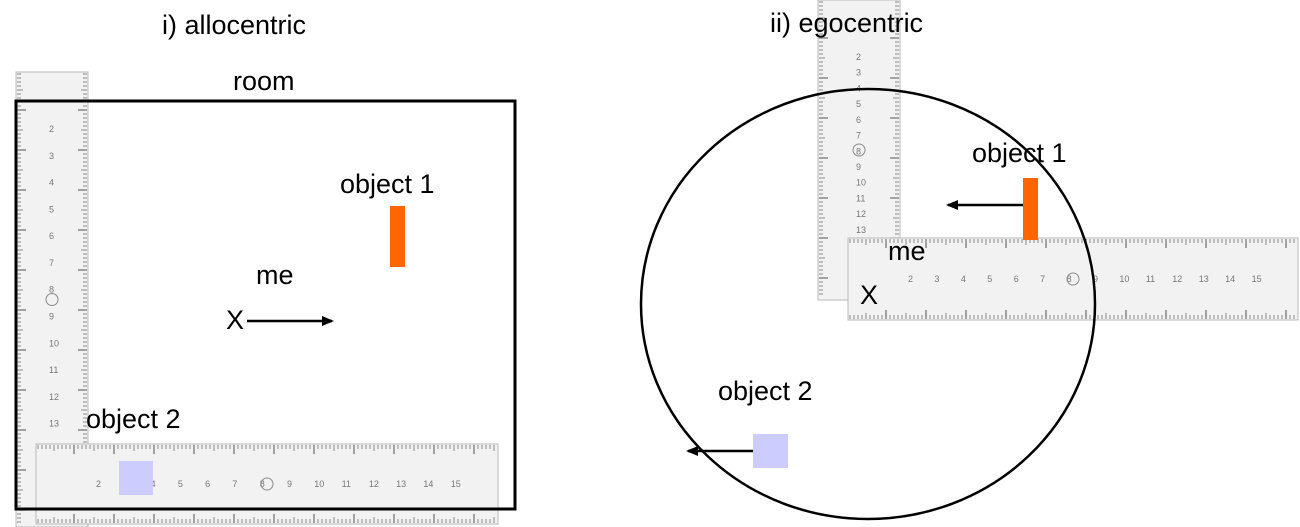  I want to click on ruler-horizontal-right: 2 3 4 5 6 7 8 9 10 11 12 13 14 15, so click(1073, 279).